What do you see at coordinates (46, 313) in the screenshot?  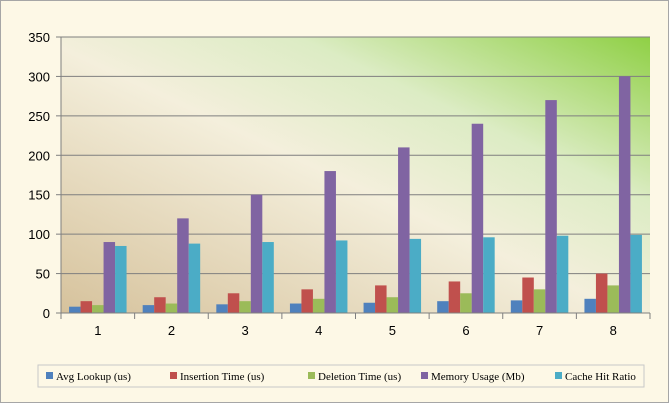 I see `y-tick-label: 0` at bounding box center [46, 313].